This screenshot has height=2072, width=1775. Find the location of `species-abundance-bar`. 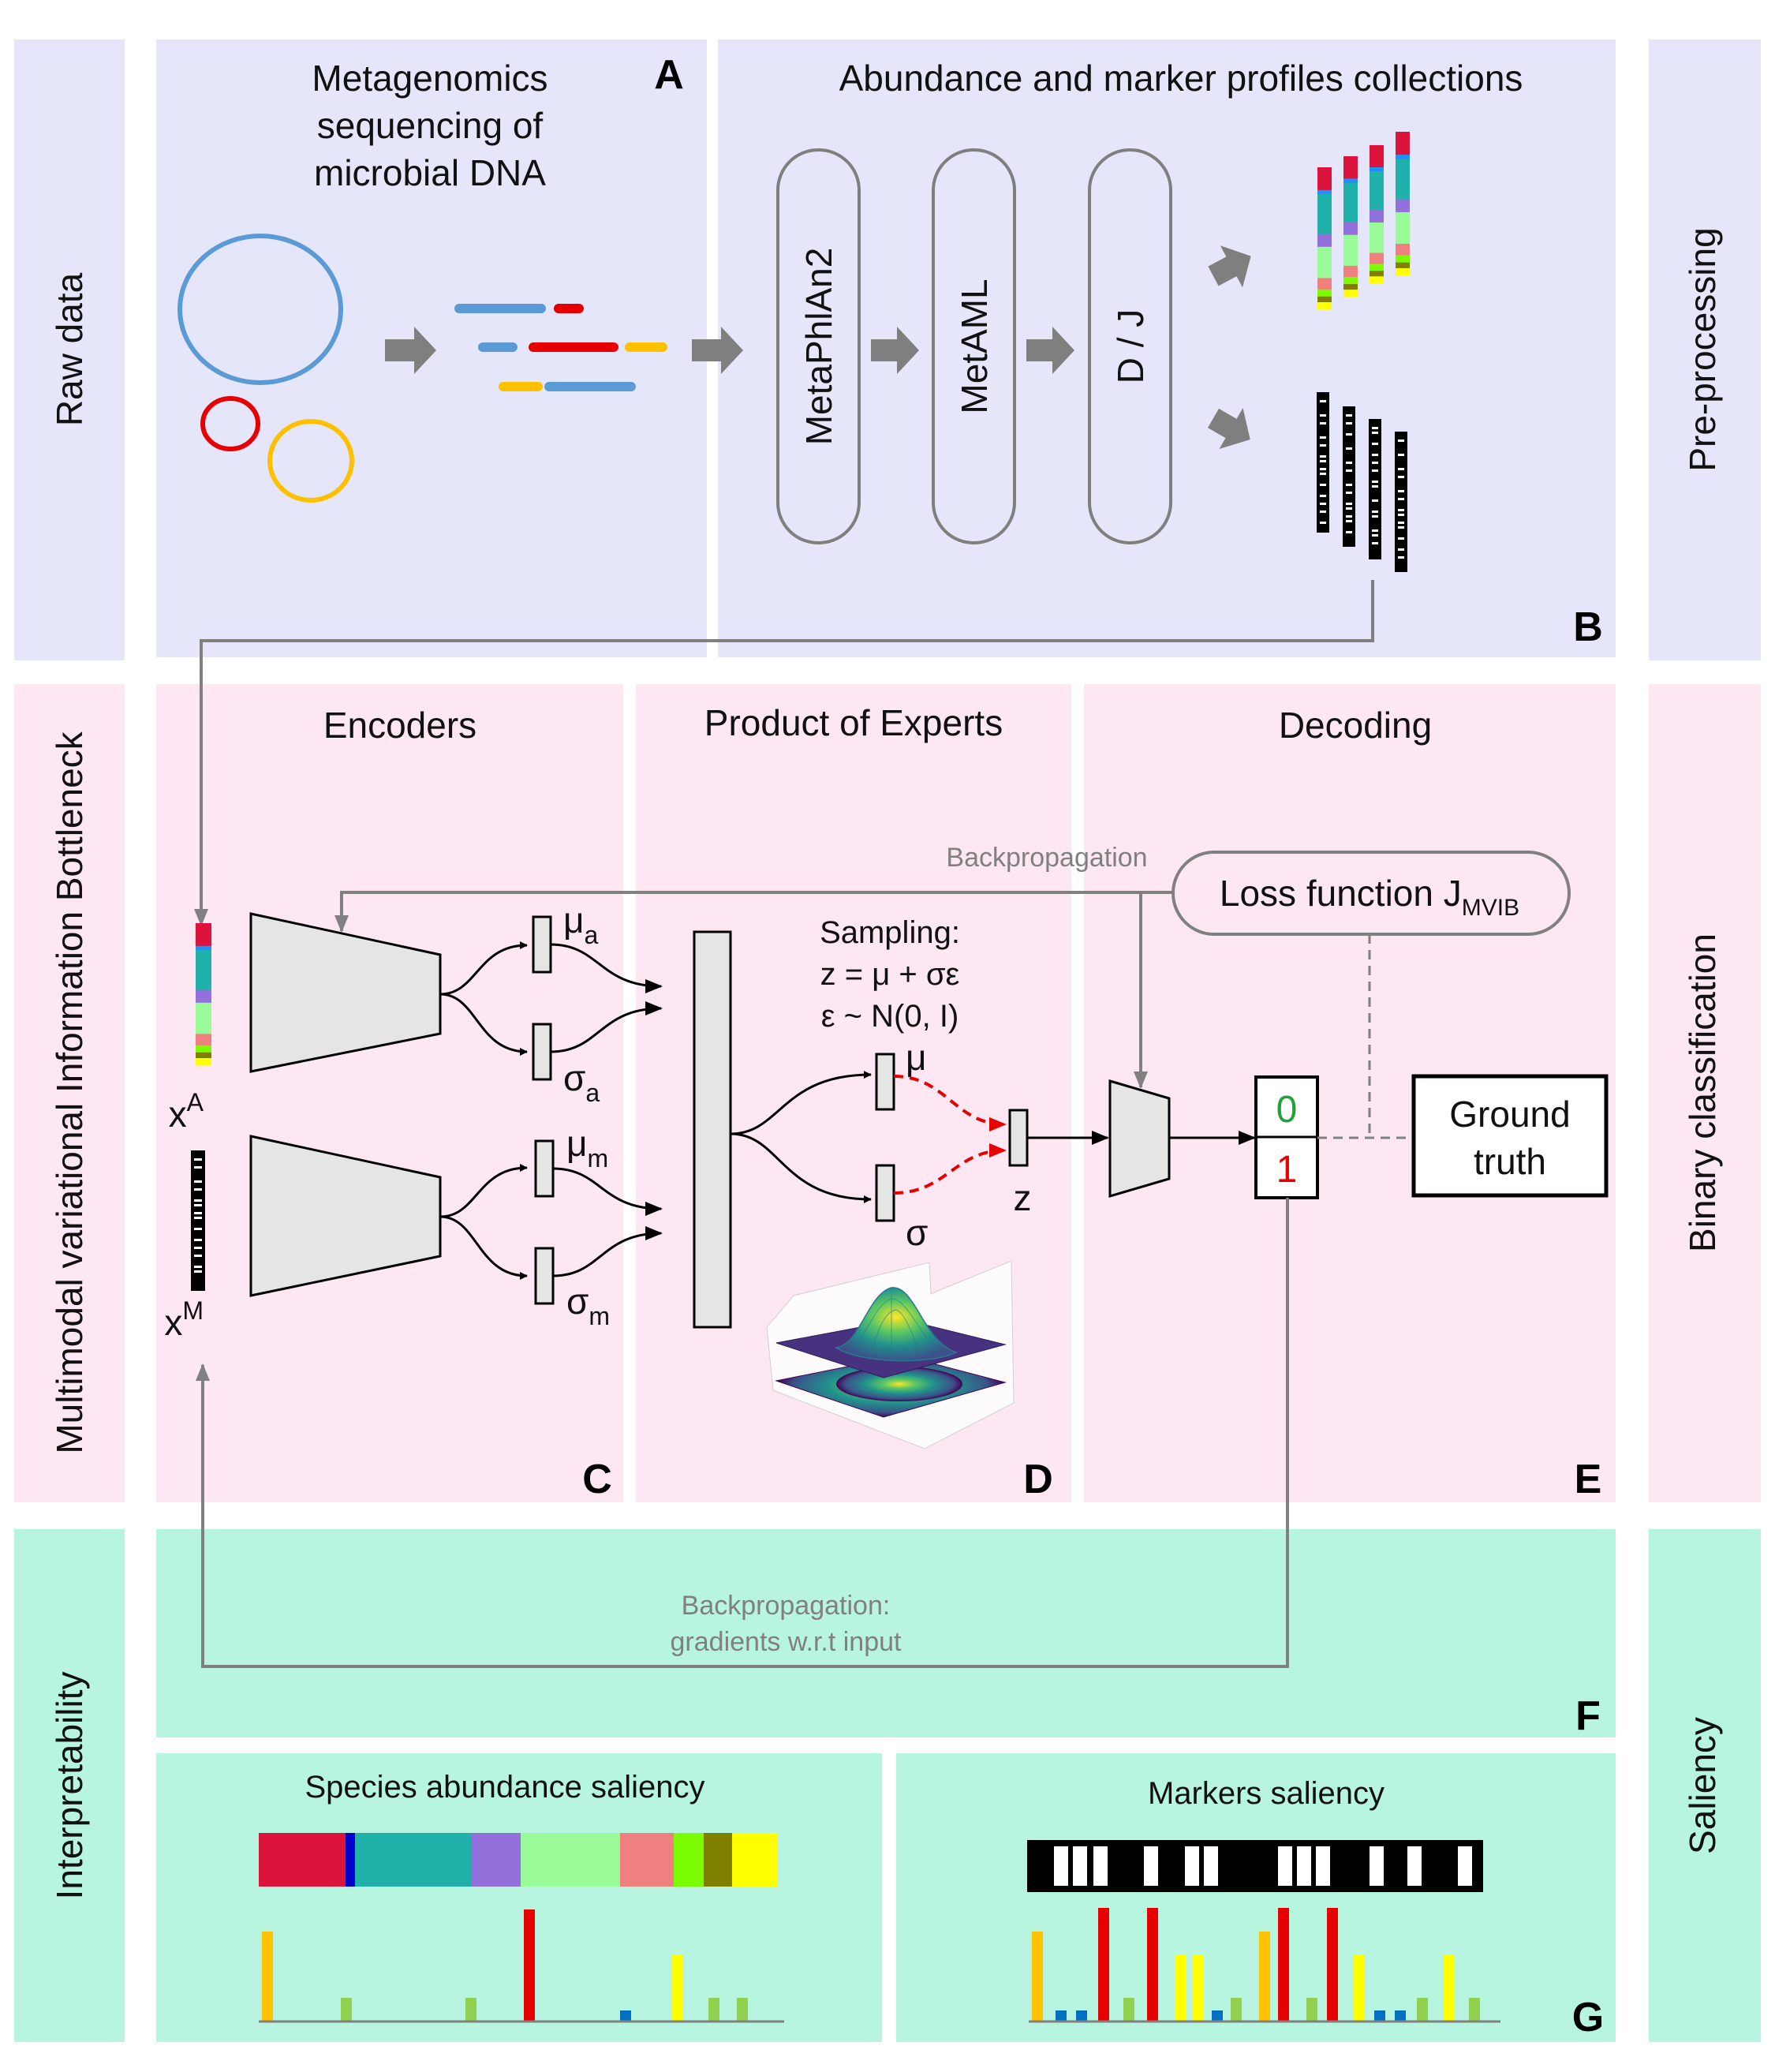

species-abundance-bar is located at coordinates (518, 1860).